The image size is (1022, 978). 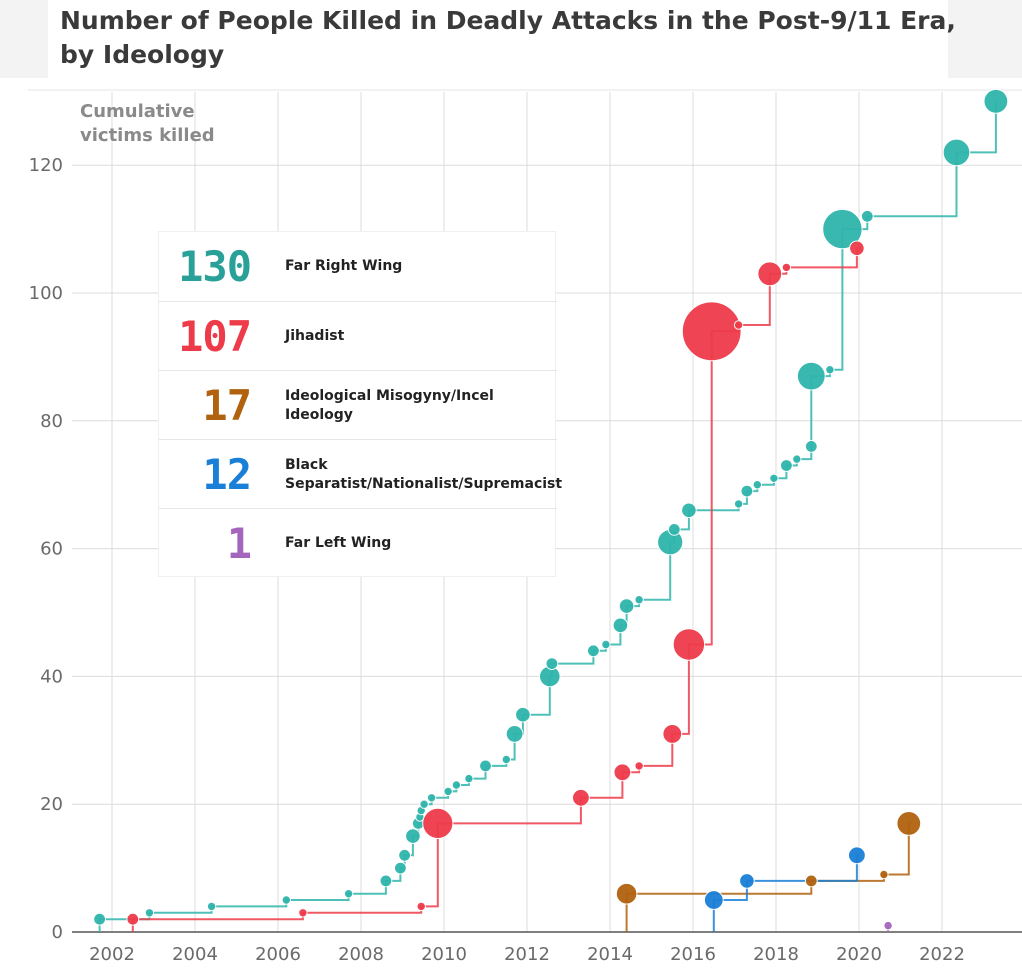 What do you see at coordinates (147, 123) in the screenshot?
I see `y-axis-label: Cumulative victims killed` at bounding box center [147, 123].